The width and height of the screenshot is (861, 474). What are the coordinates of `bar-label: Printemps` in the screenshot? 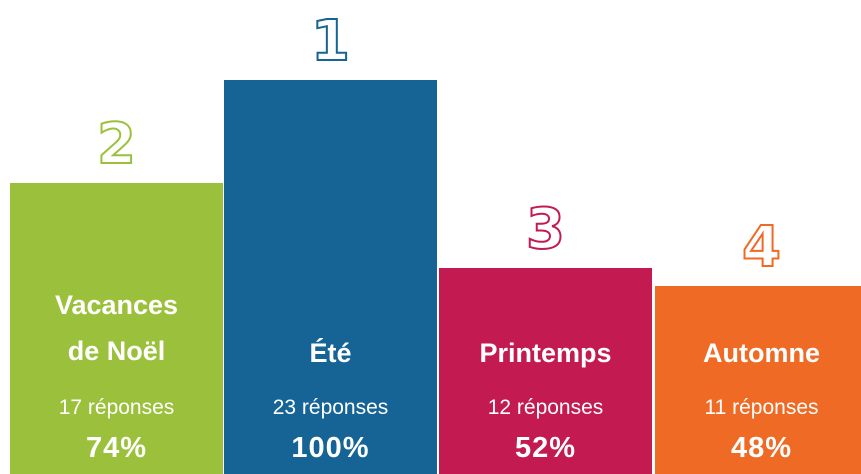 It's located at (545, 353).